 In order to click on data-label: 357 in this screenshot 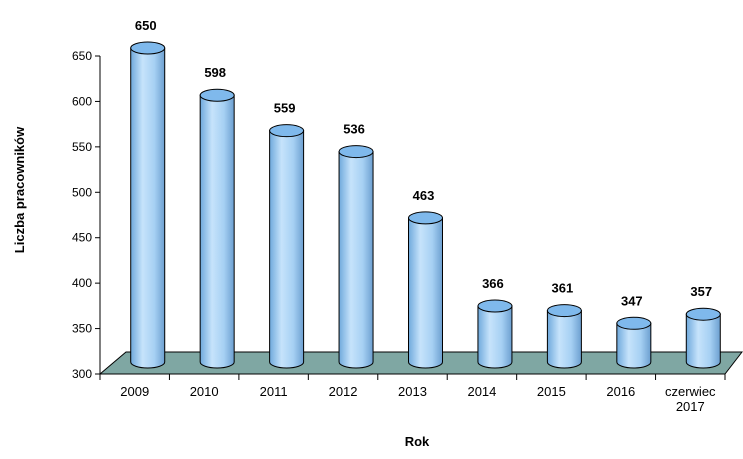, I will do `click(701, 291)`.